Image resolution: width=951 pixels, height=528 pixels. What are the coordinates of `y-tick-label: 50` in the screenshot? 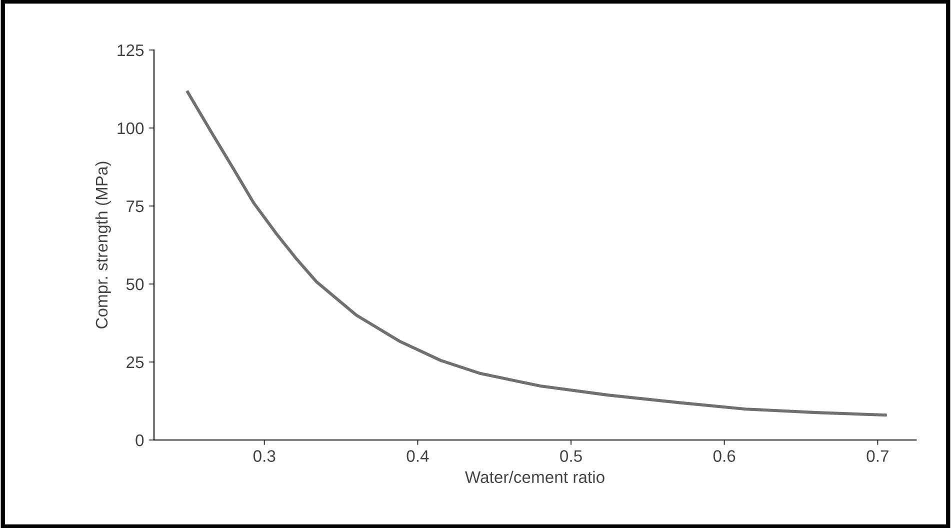 It's located at (135, 284).